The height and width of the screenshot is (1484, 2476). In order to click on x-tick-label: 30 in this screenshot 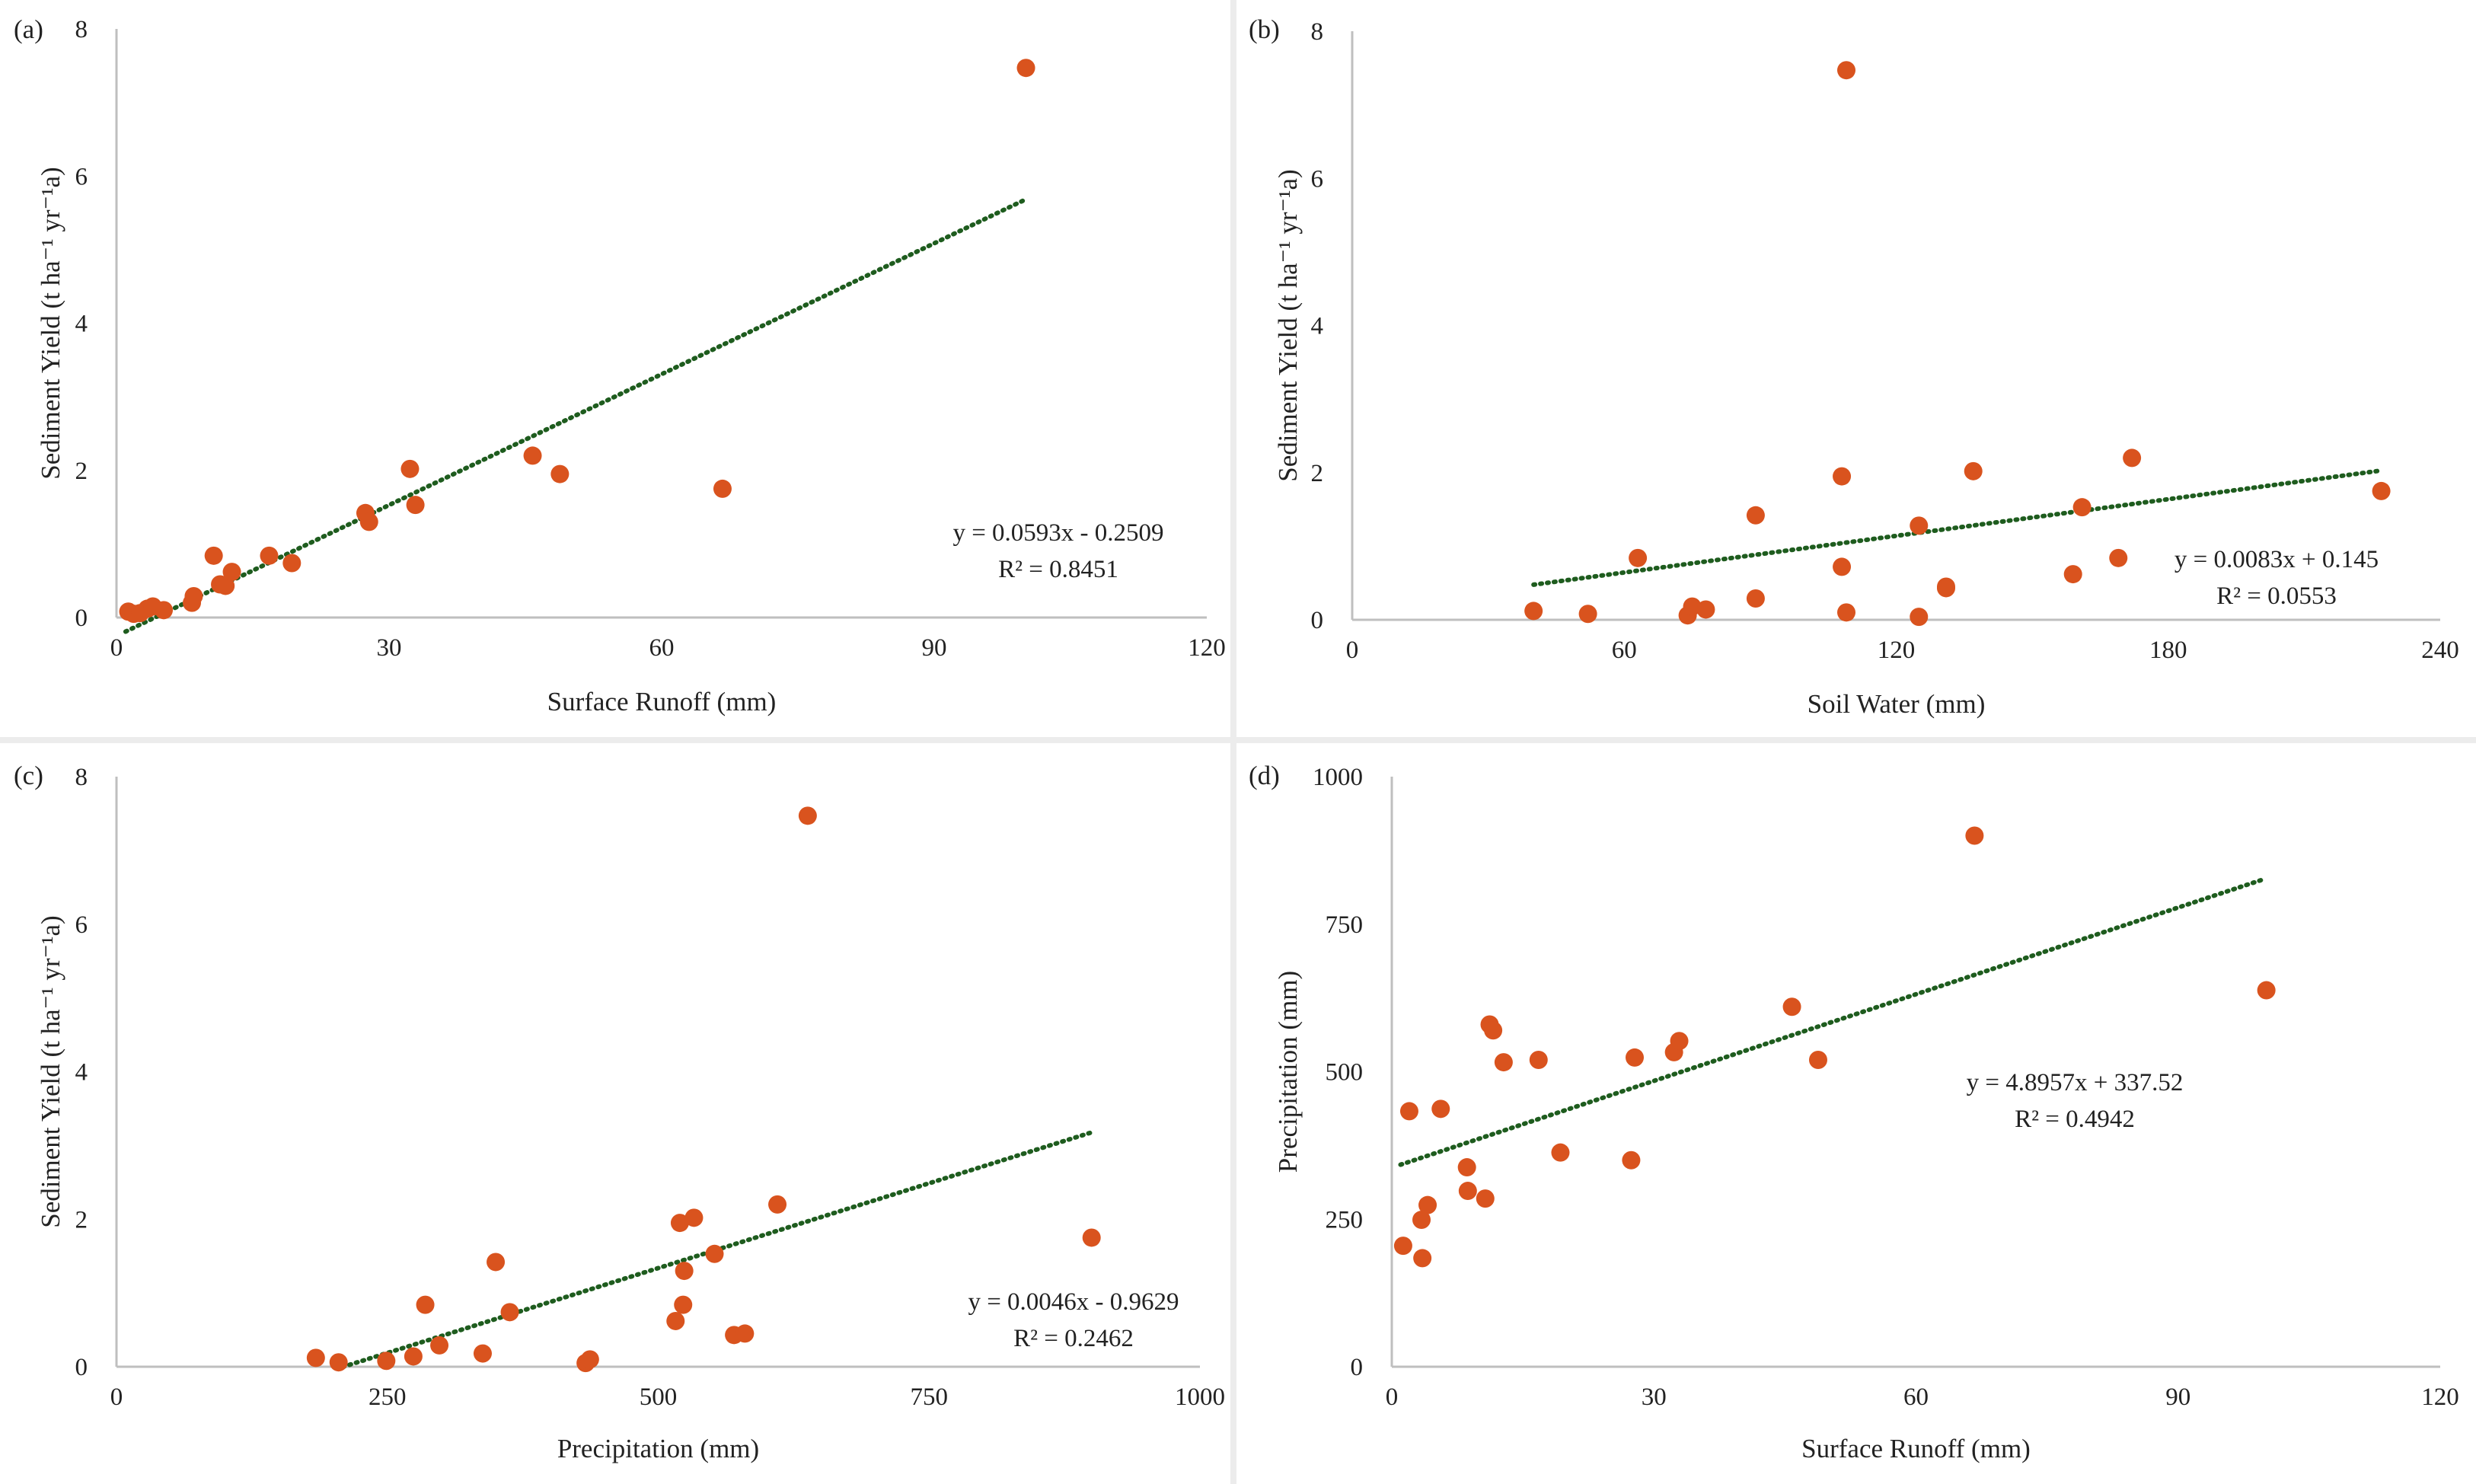, I will do `click(389, 648)`.